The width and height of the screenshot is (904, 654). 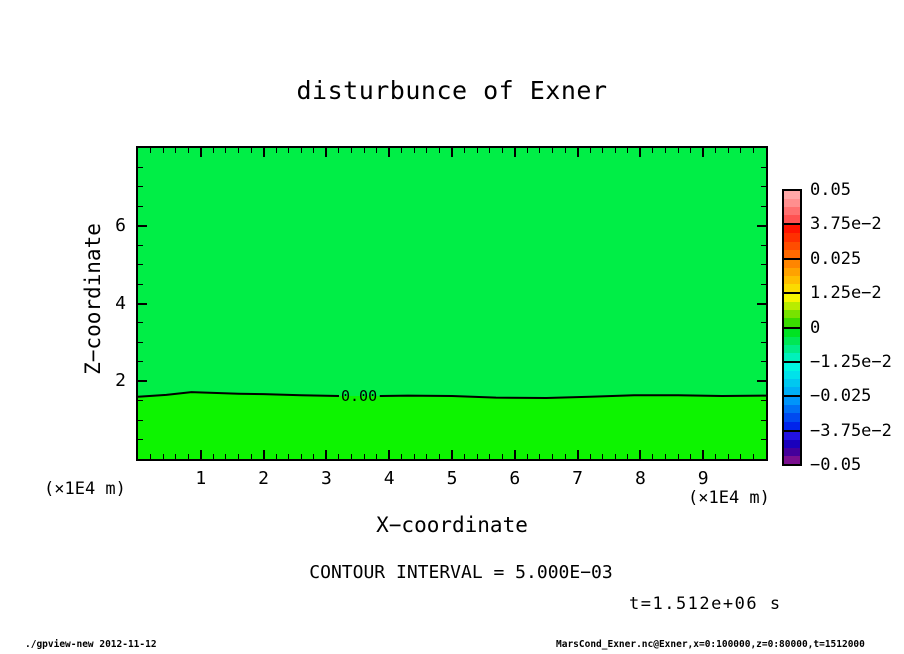 What do you see at coordinates (239, 394) in the screenshot?
I see `zero-contour-line-left` at bounding box center [239, 394].